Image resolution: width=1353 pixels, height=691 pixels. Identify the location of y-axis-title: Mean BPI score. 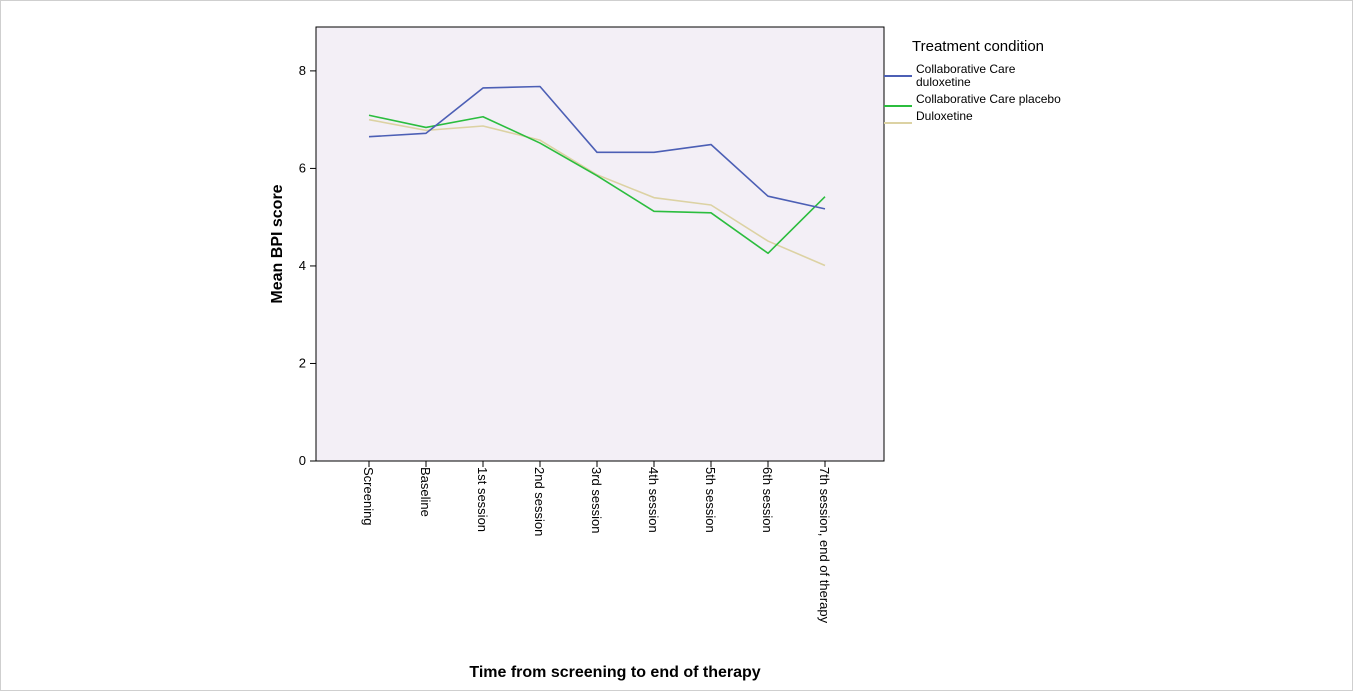
(277, 243).